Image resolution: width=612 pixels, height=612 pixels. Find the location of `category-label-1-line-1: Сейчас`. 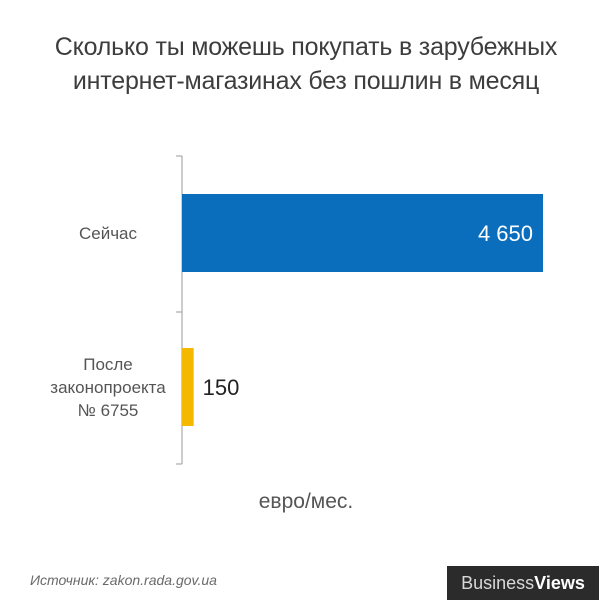

category-label-1-line-1: Сейчас is located at coordinates (108, 233).